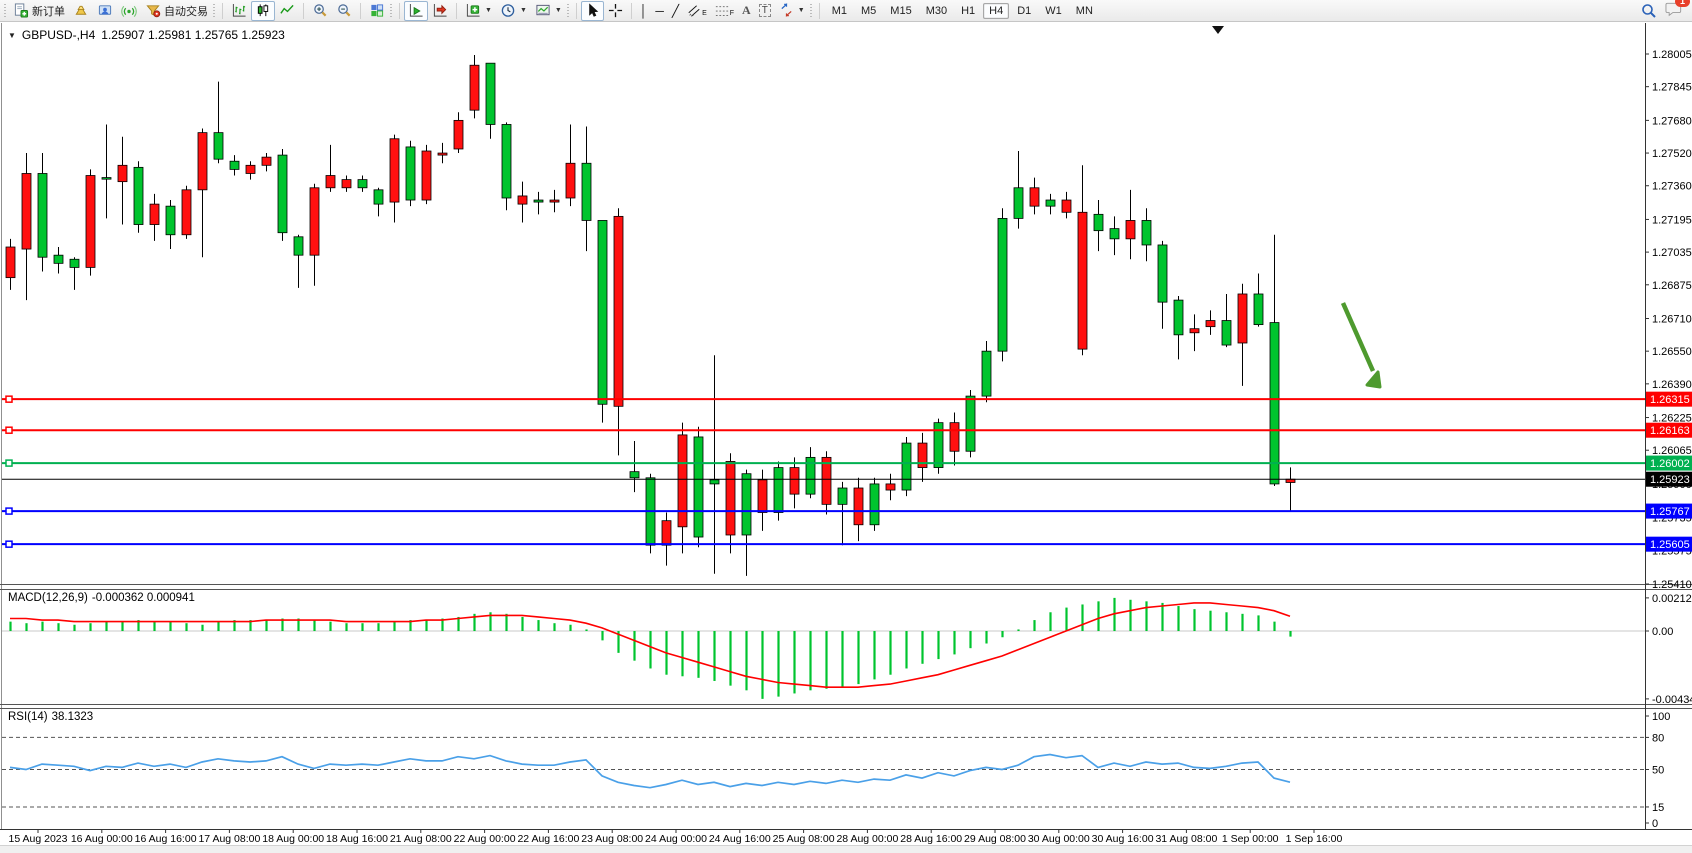  What do you see at coordinates (176, 11) in the screenshot?
I see `auto-trading-button: 自动交易` at bounding box center [176, 11].